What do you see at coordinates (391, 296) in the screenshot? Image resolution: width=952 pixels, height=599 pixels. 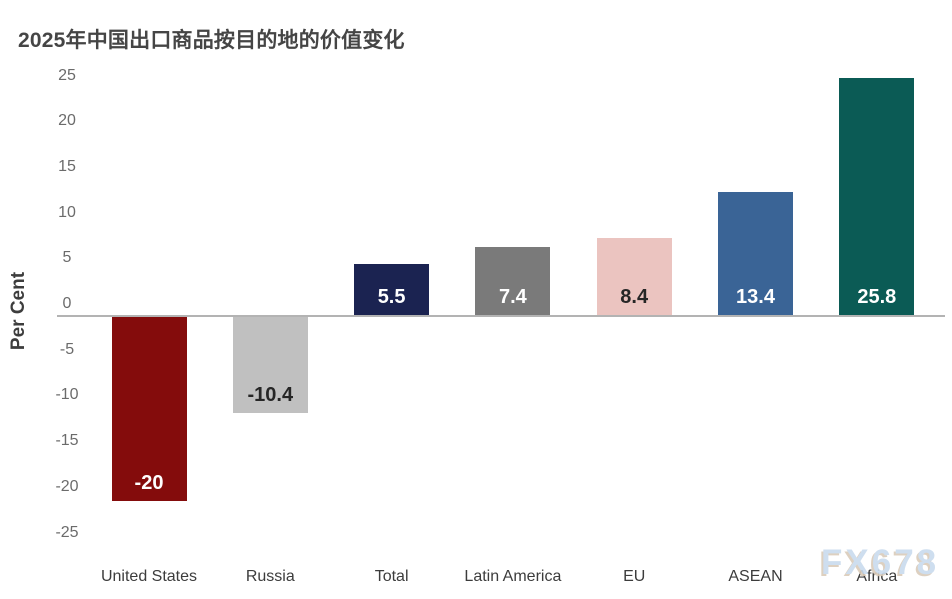 I see `bar-value-label: 5.5` at bounding box center [391, 296].